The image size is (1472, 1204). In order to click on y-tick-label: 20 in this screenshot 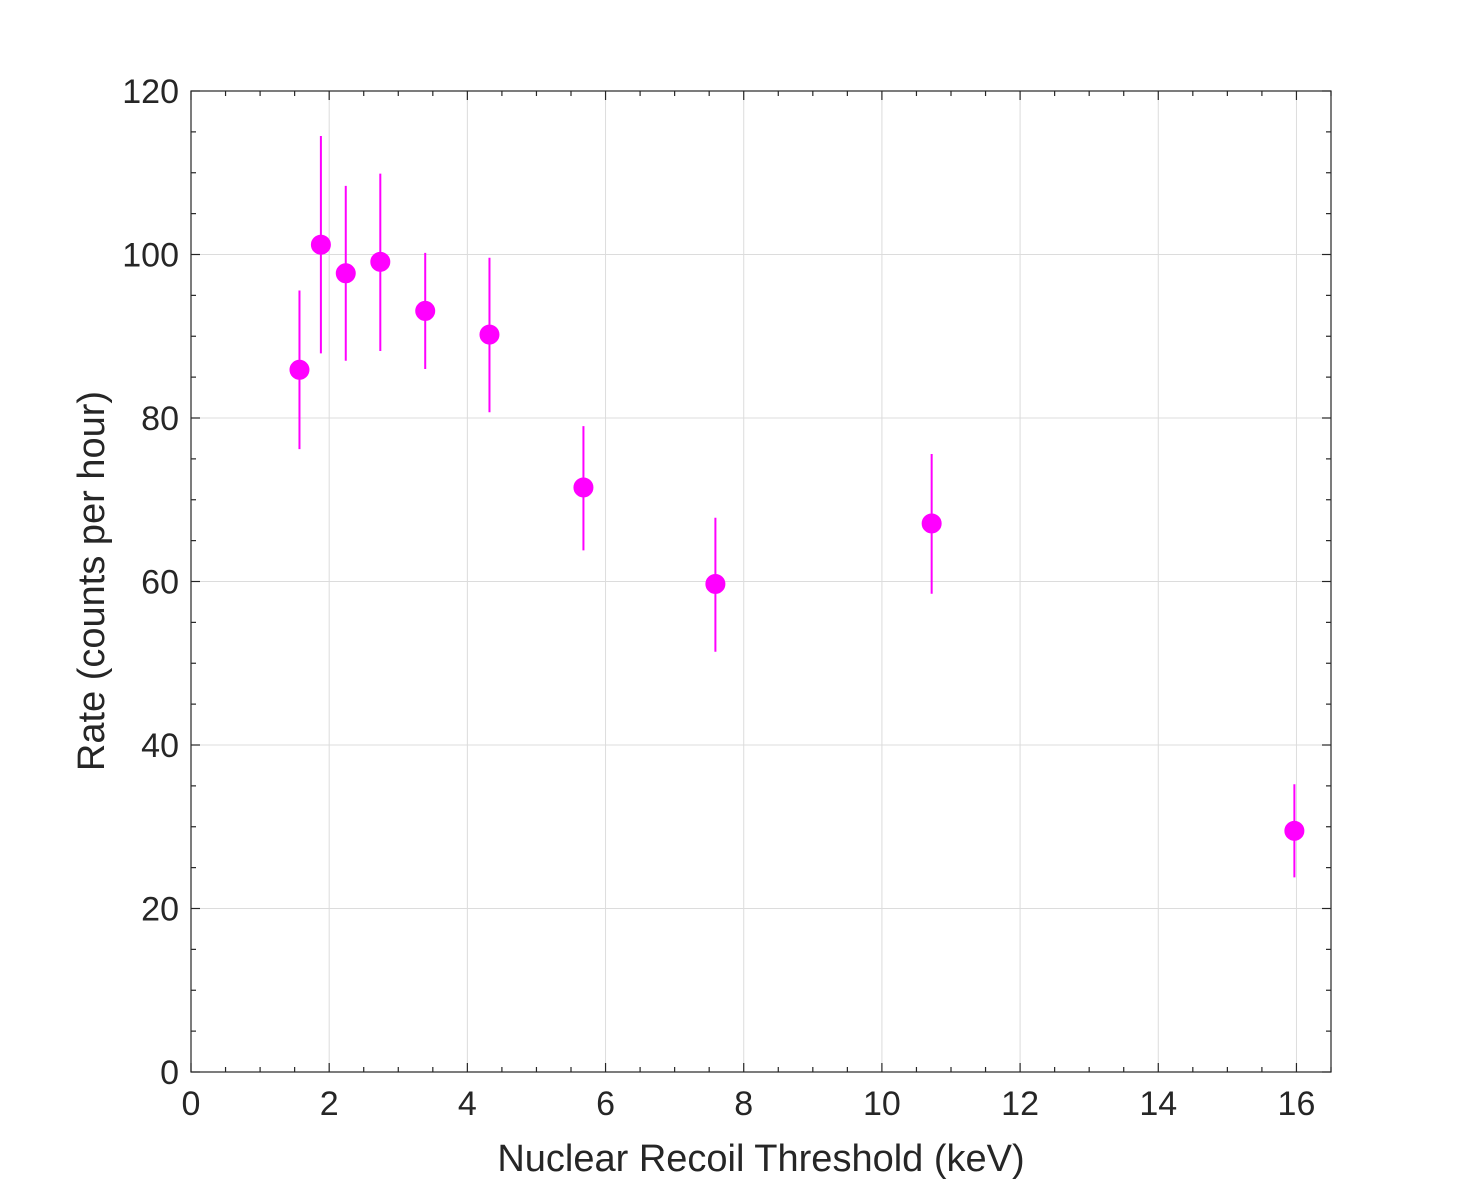, I will do `click(160, 910)`.